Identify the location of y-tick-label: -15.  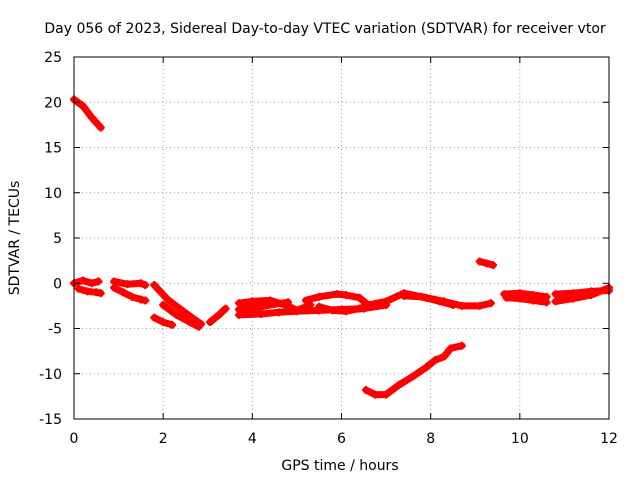
(50, 420).